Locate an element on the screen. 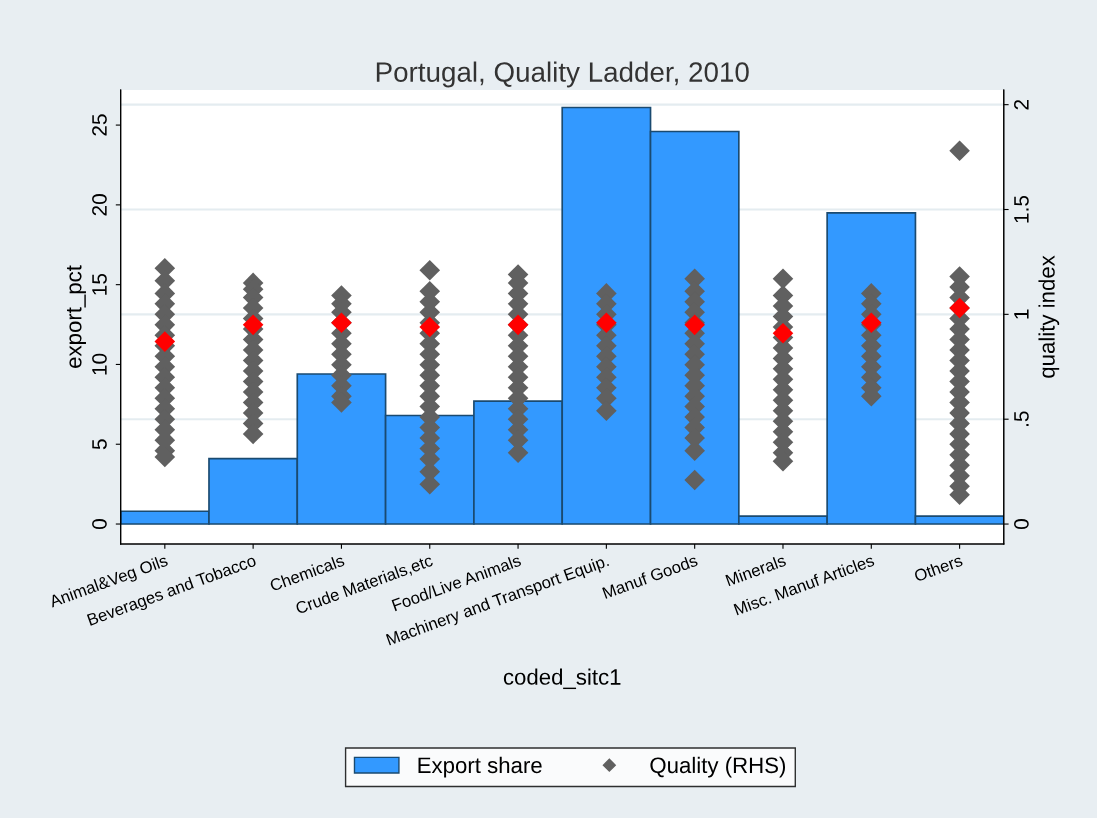 The image size is (1097, 818). x-axis-title: coded_sitc1 is located at coordinates (562, 679).